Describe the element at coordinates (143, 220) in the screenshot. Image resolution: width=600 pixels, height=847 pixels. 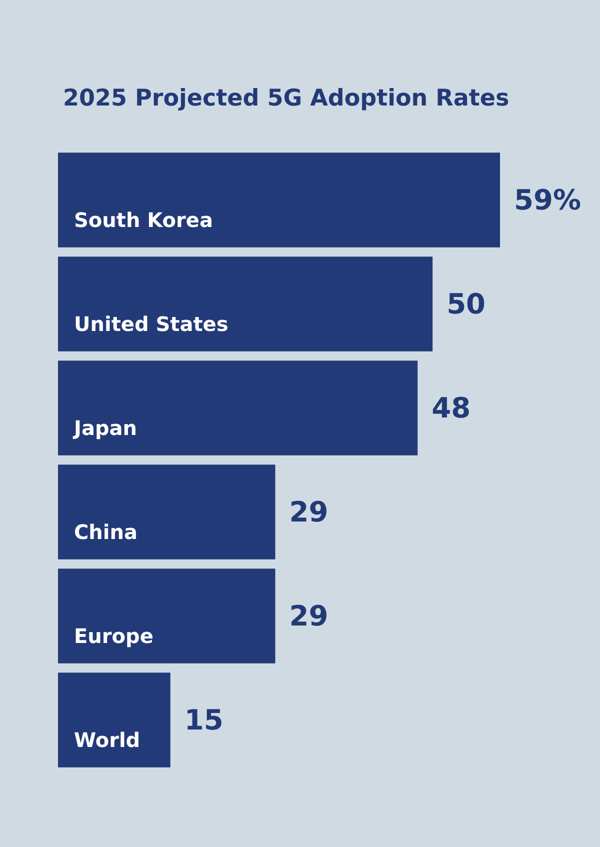
I see `y-tick-label: South Korea` at that location.